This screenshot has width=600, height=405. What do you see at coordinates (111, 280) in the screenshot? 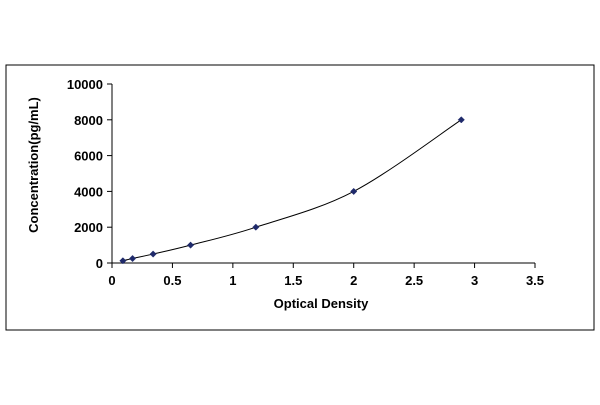
I see `x-tick-label: 0` at bounding box center [111, 280].